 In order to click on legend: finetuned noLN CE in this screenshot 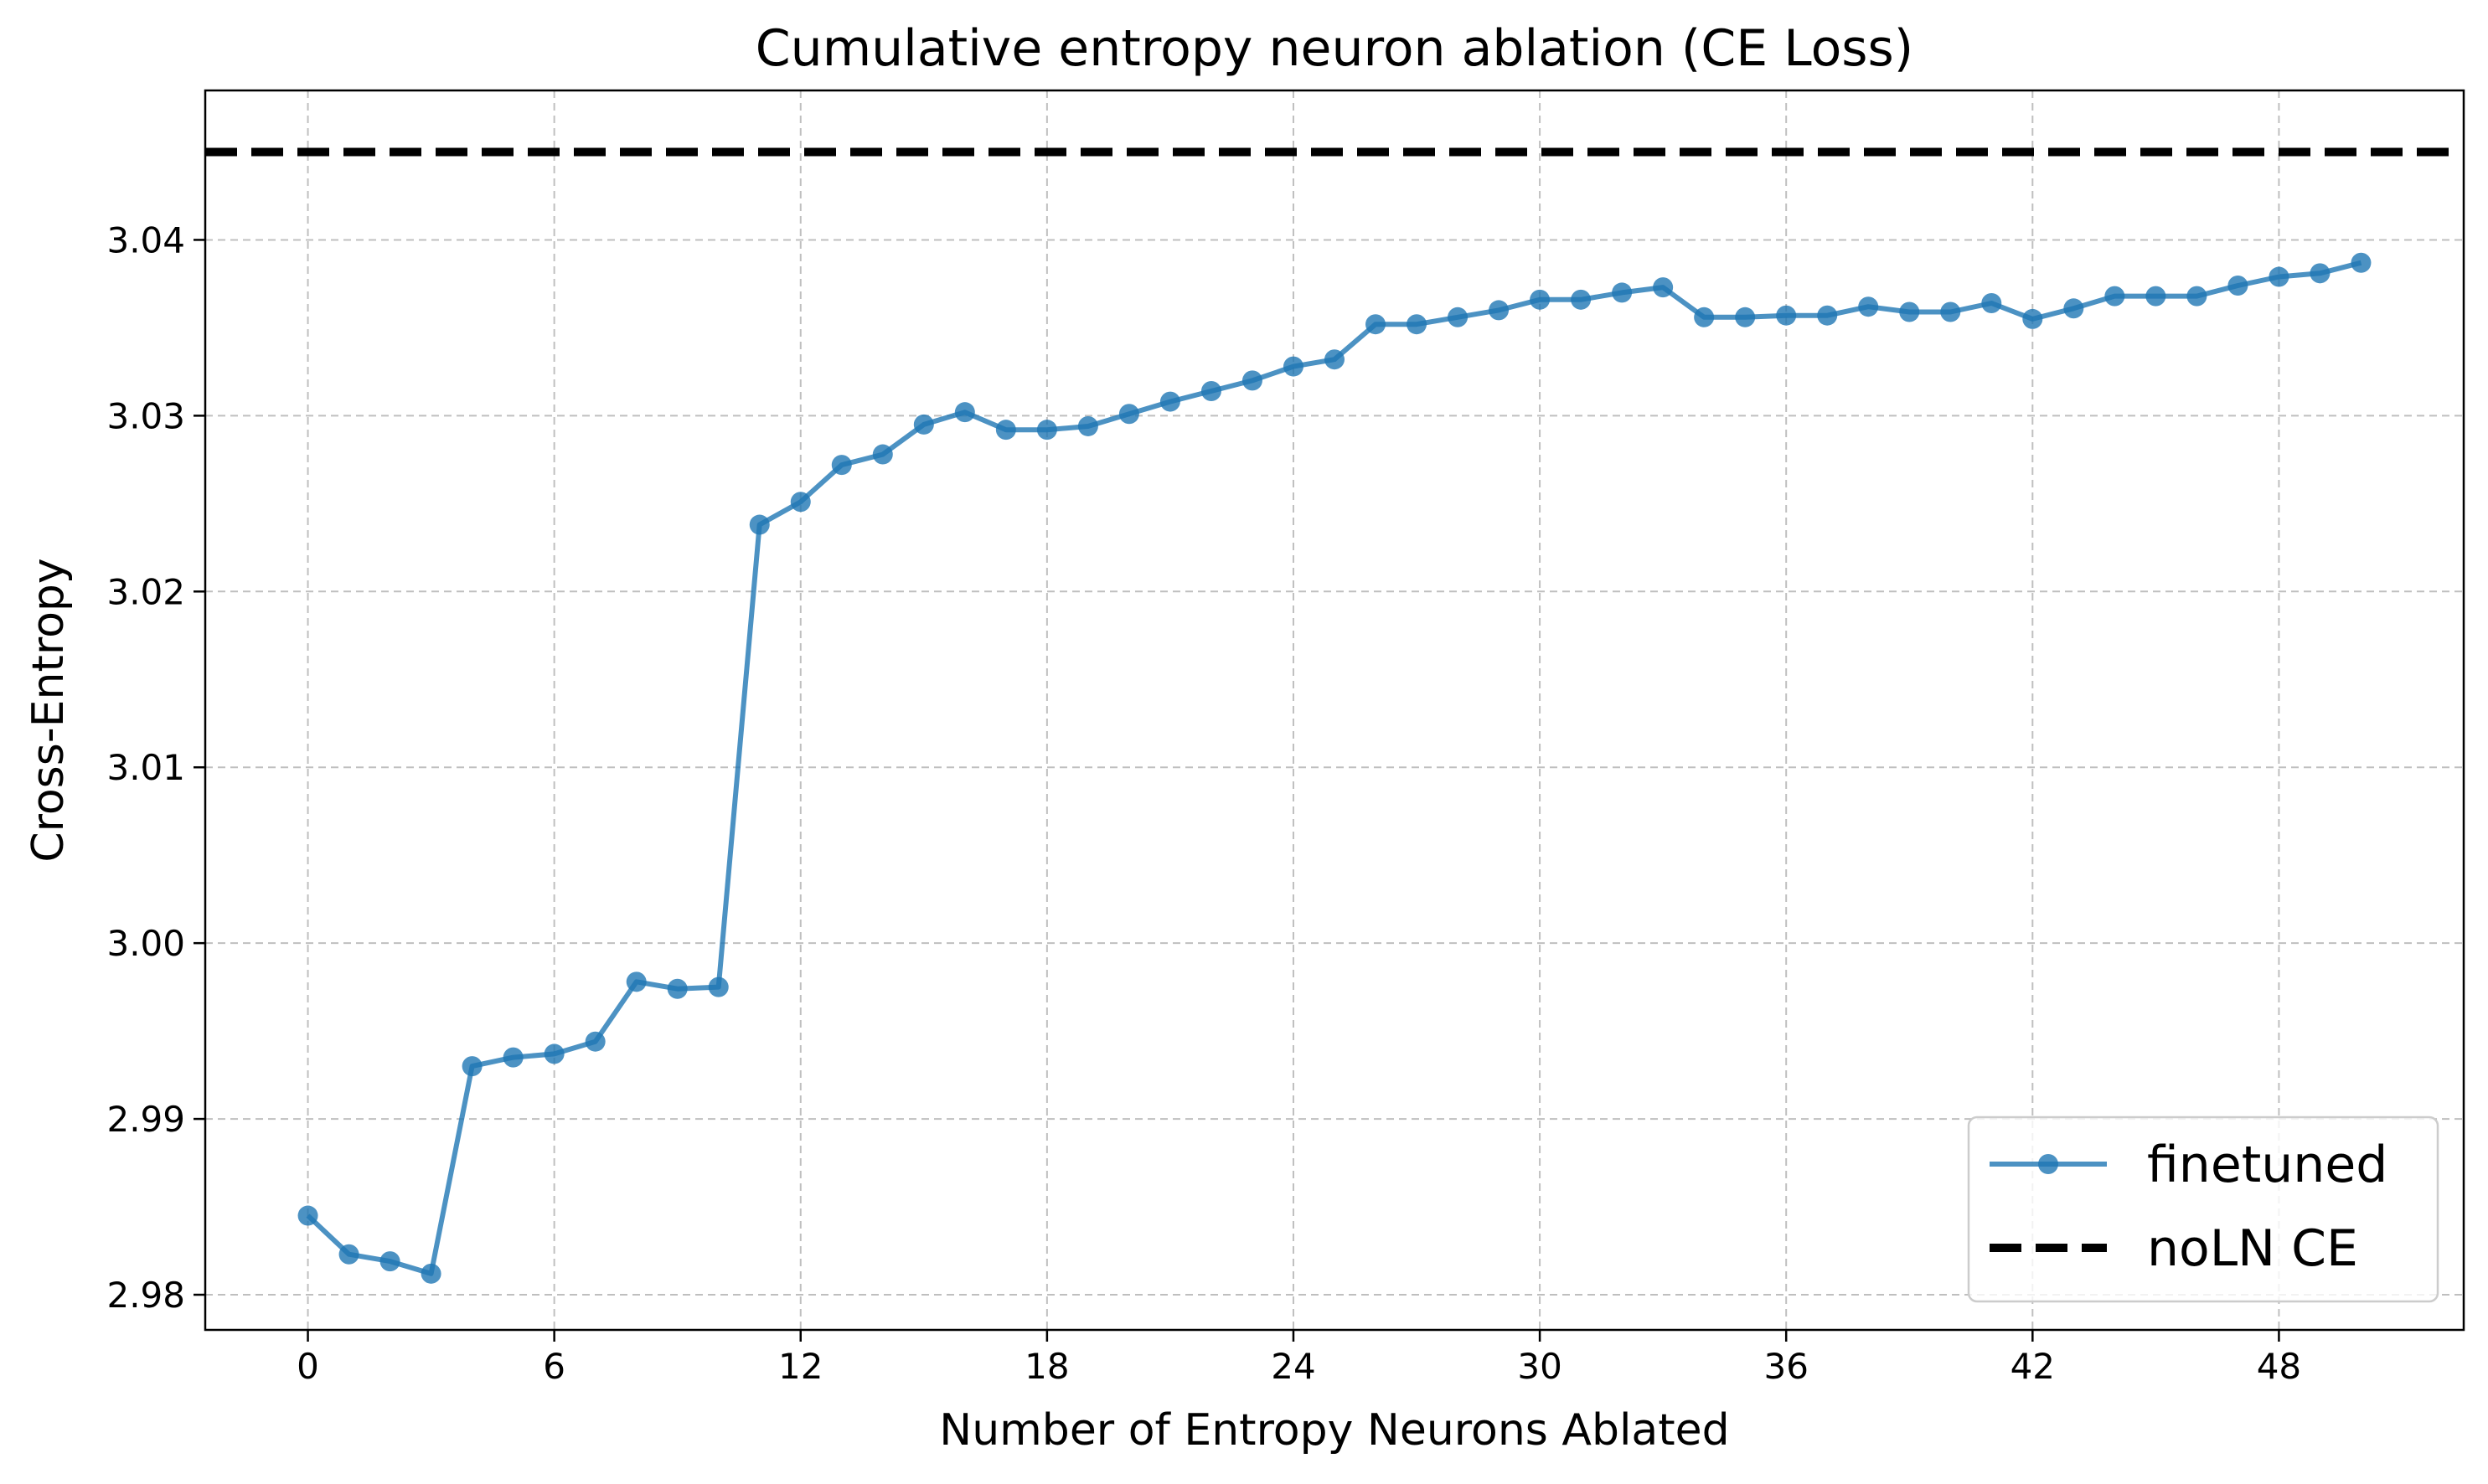, I will do `click(2203, 1209)`.